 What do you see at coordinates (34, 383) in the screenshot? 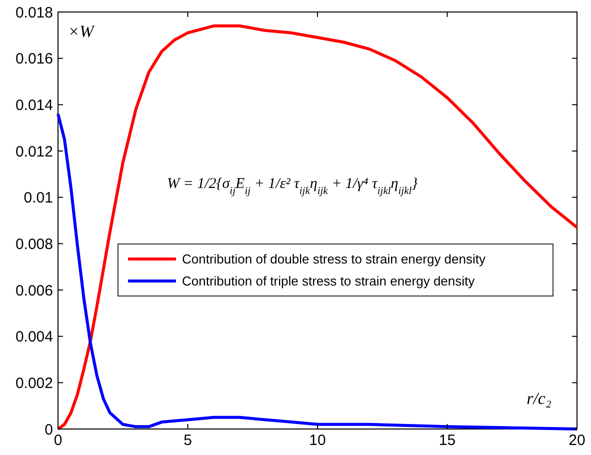
I see `y-tick-label: 0.002` at bounding box center [34, 383].